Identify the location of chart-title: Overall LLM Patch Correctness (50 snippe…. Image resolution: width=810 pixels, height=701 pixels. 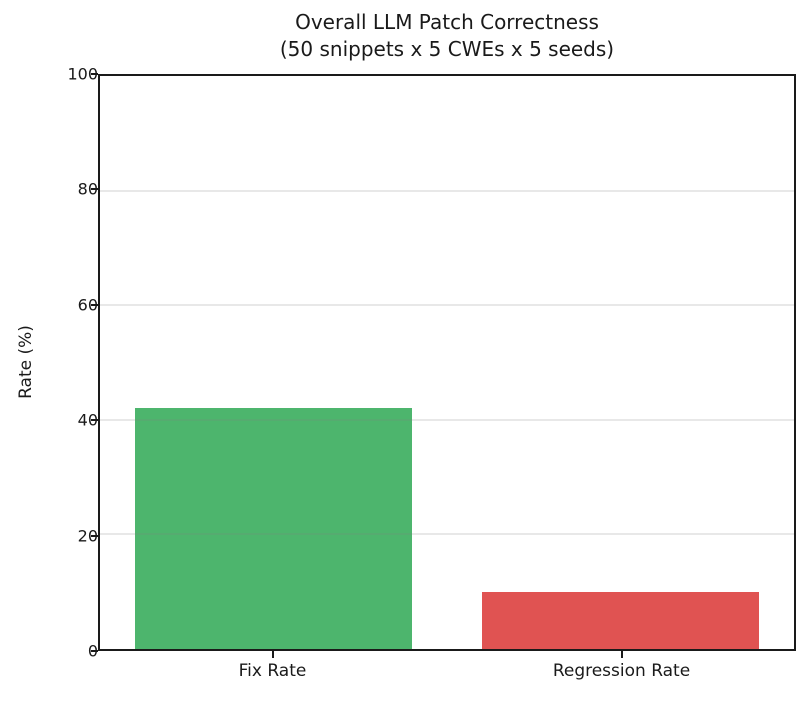
(447, 36).